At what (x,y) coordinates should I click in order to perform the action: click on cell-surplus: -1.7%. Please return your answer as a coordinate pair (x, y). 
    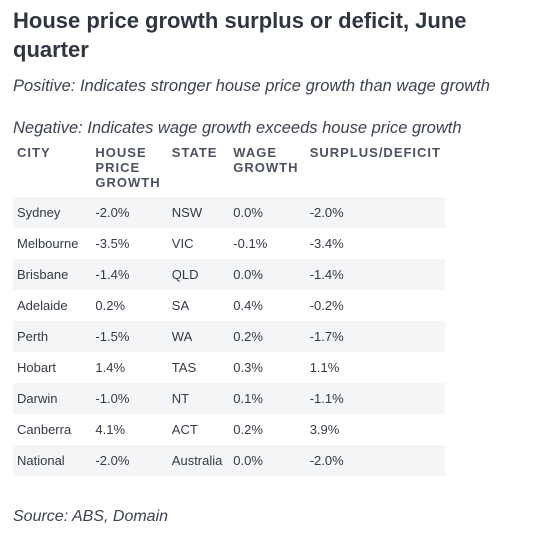
    Looking at the image, I should click on (375, 336).